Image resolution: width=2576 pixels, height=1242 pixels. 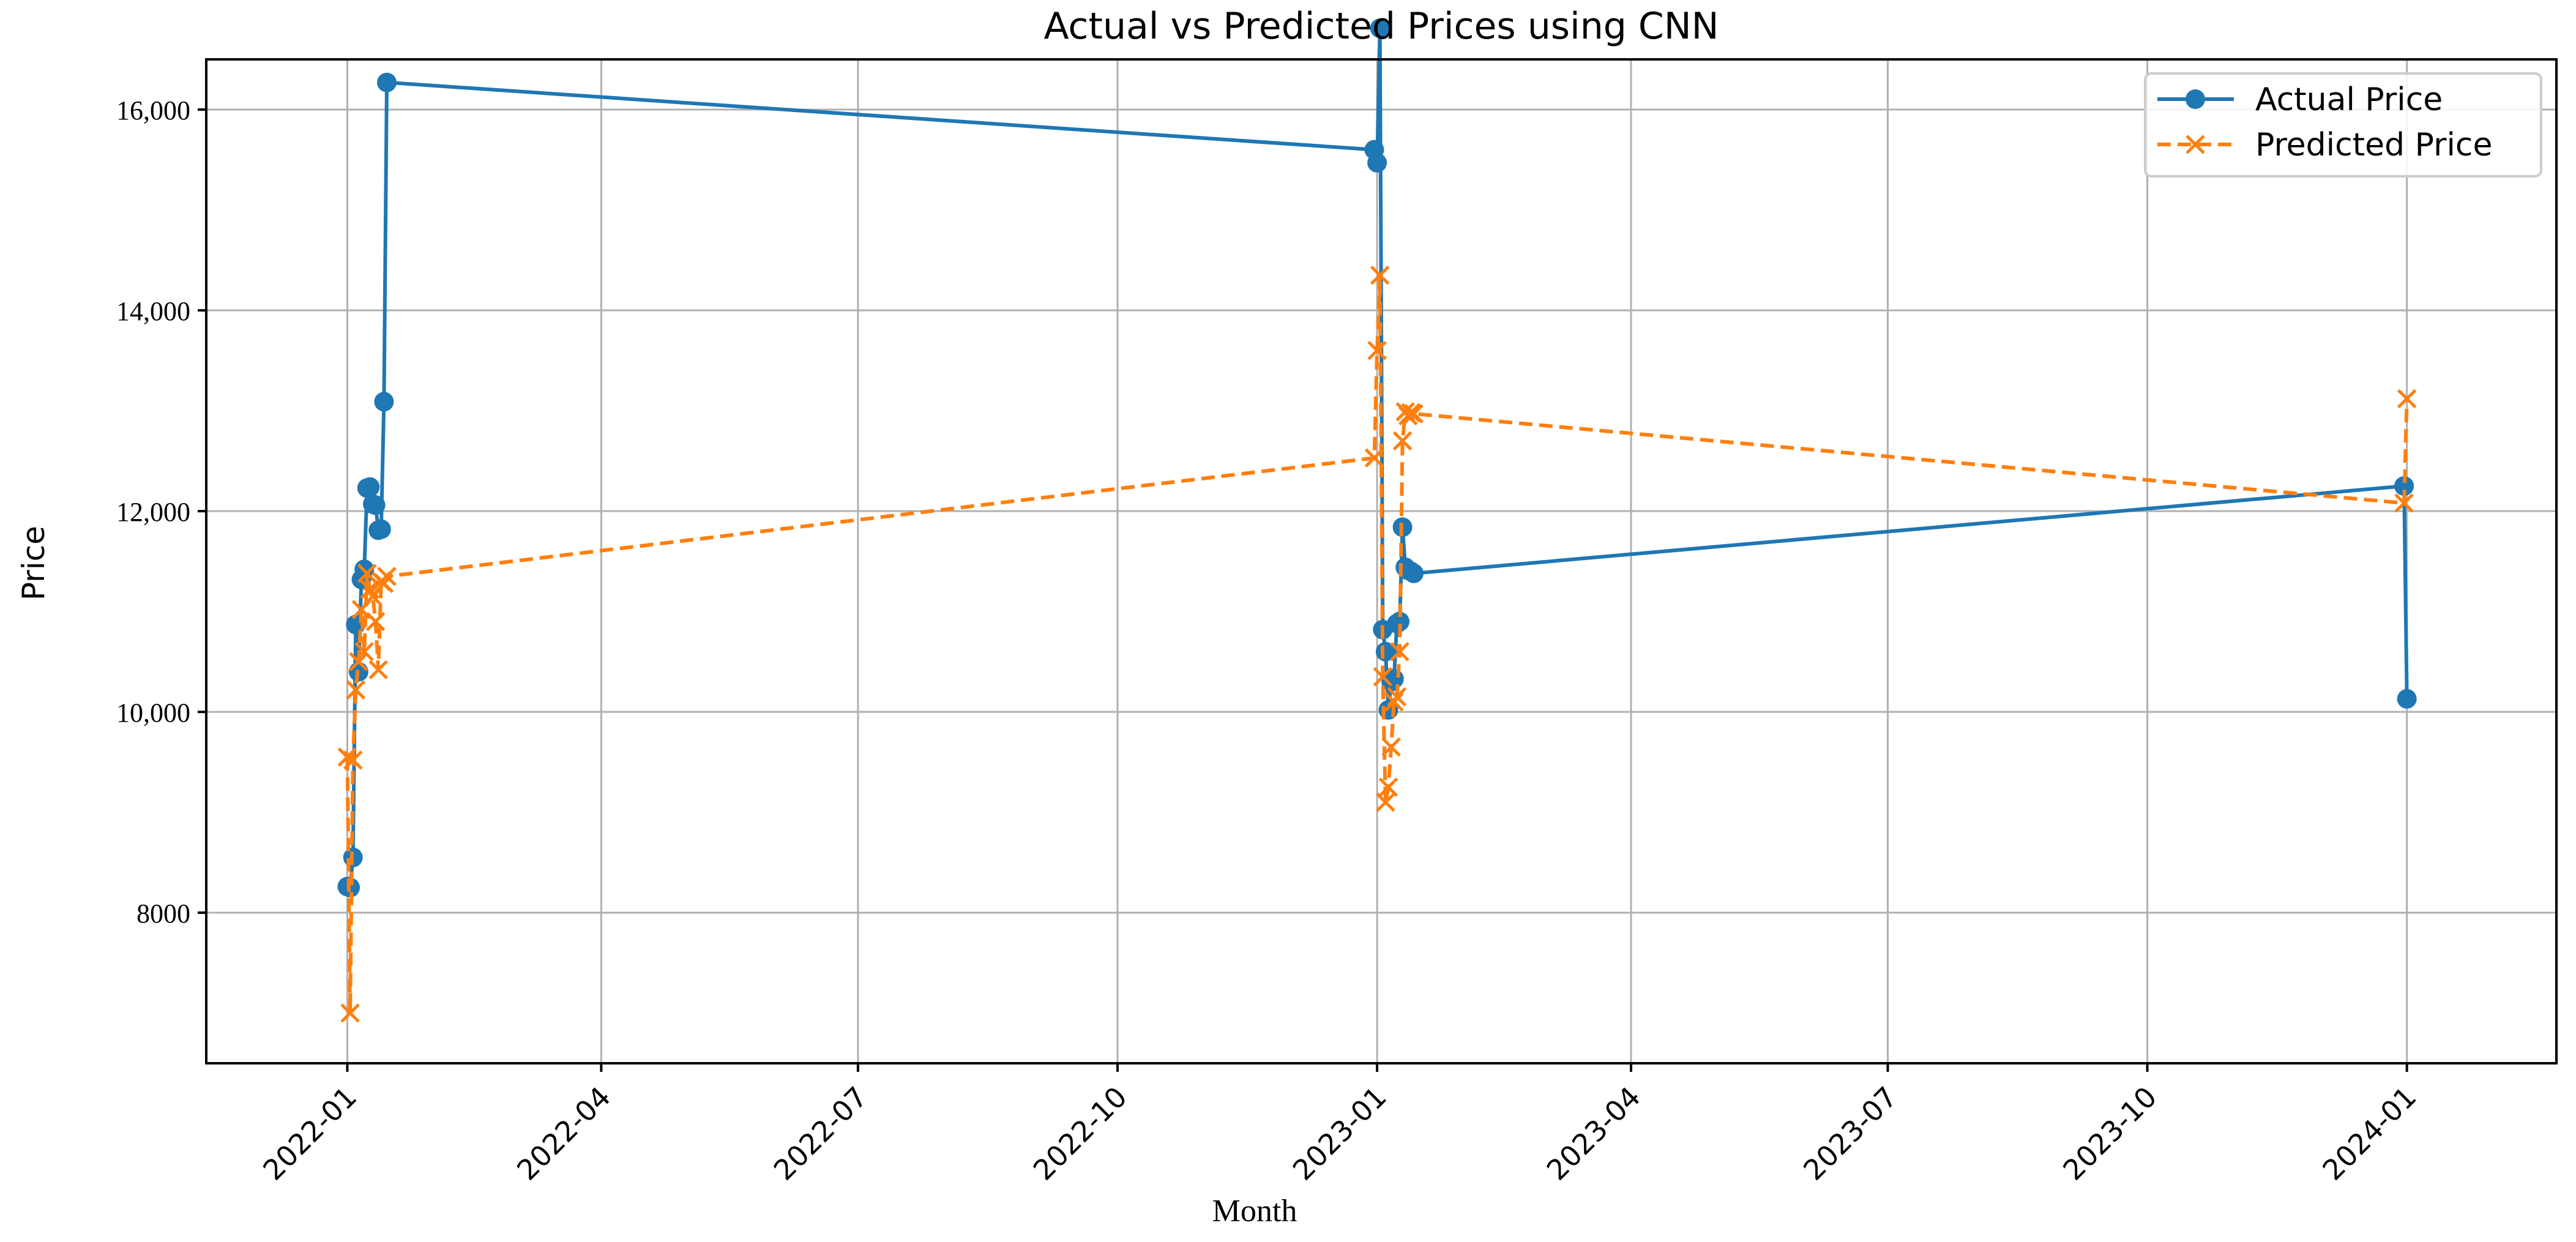 I want to click on y-tick-label: 16,000, so click(x=153, y=110).